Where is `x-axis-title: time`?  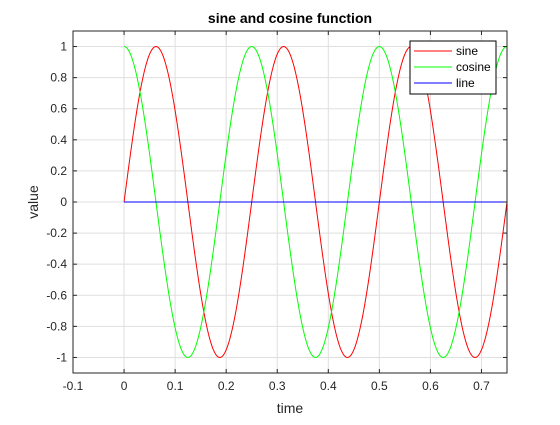
x-axis-title: time is located at coordinates (290, 408).